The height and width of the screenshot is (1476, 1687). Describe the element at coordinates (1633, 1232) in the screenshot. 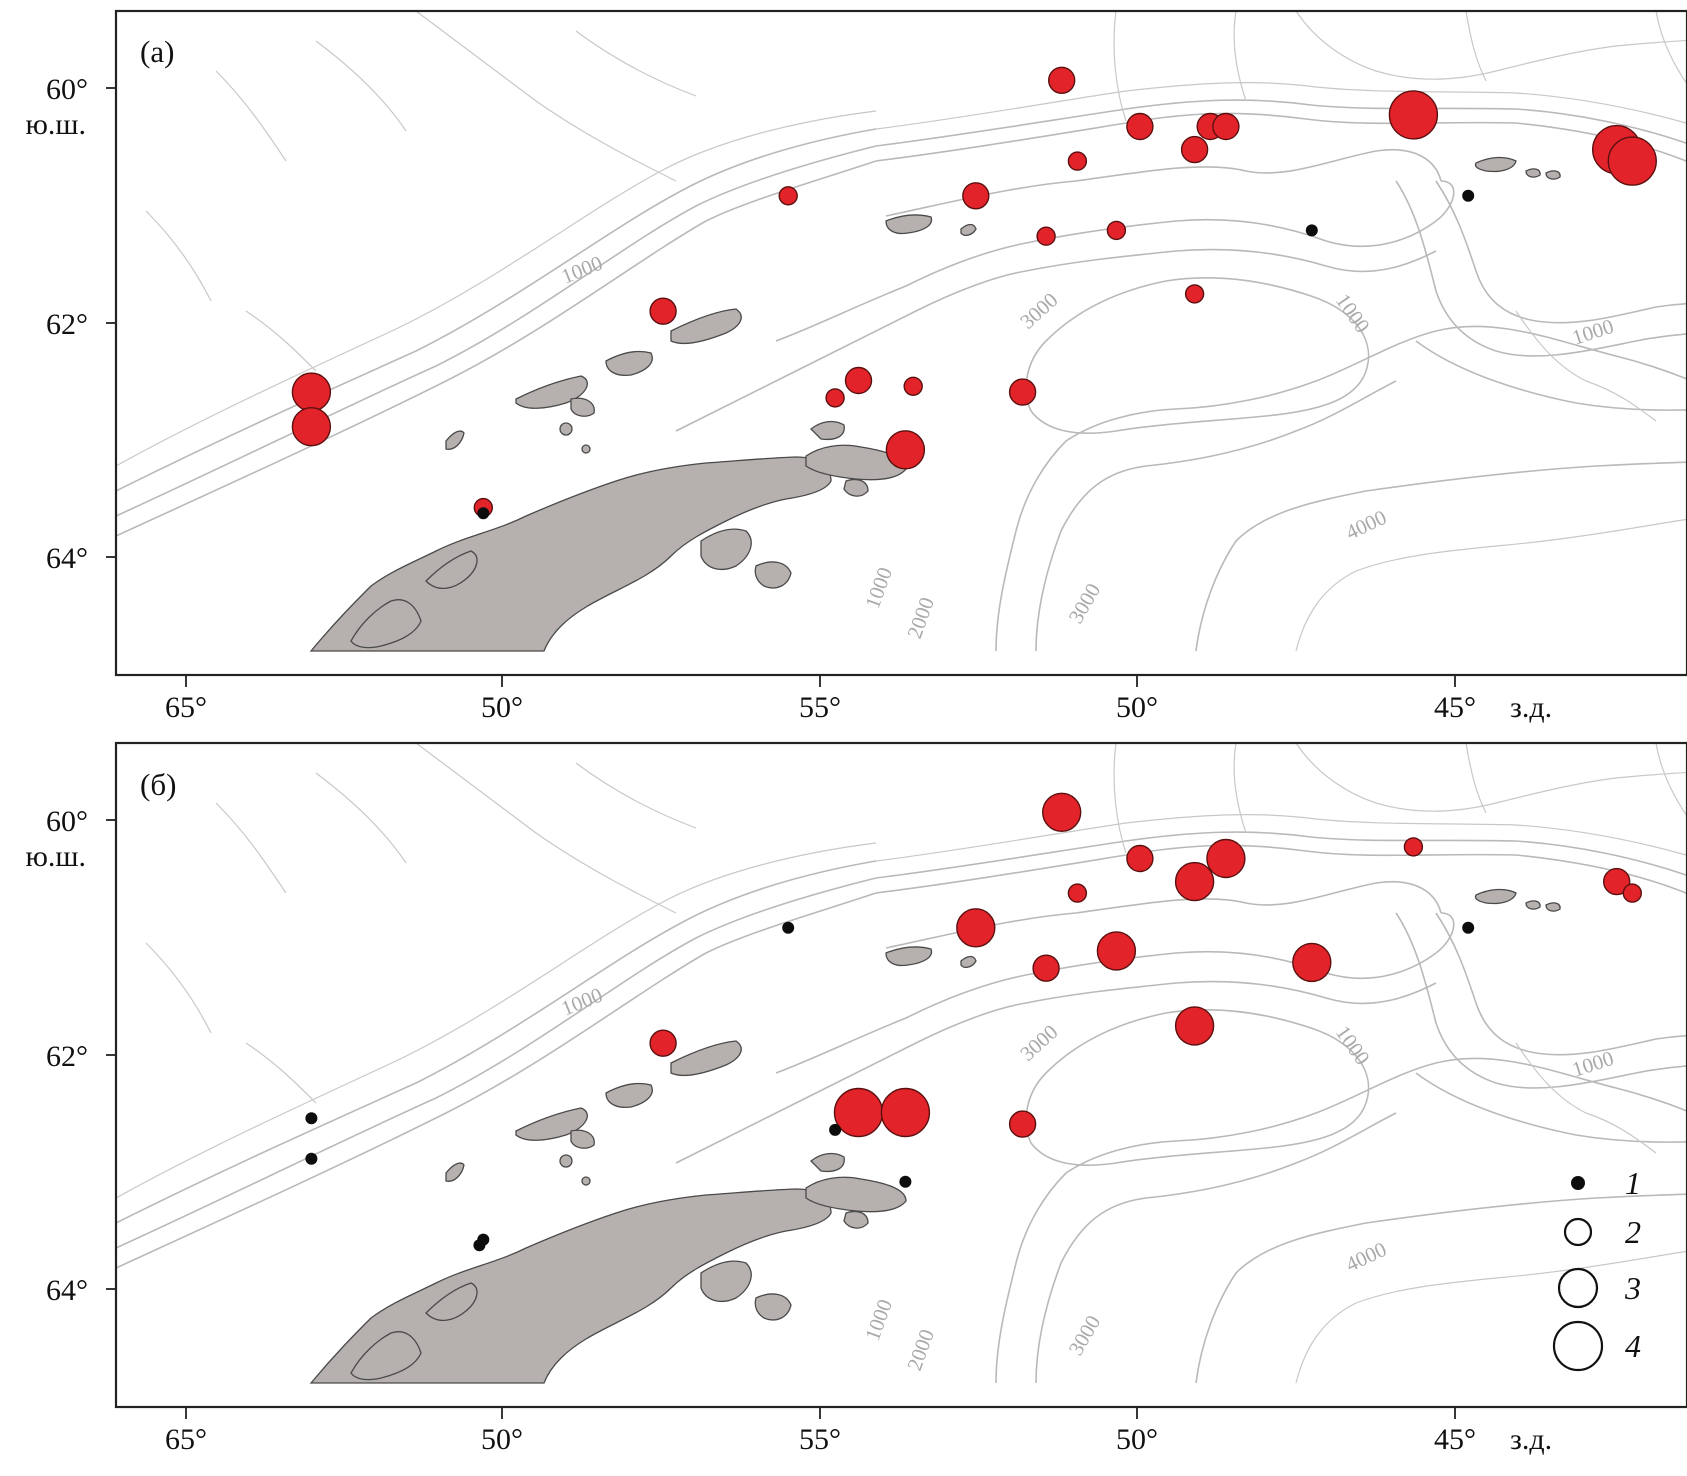

I see `legend-label: 2` at that location.